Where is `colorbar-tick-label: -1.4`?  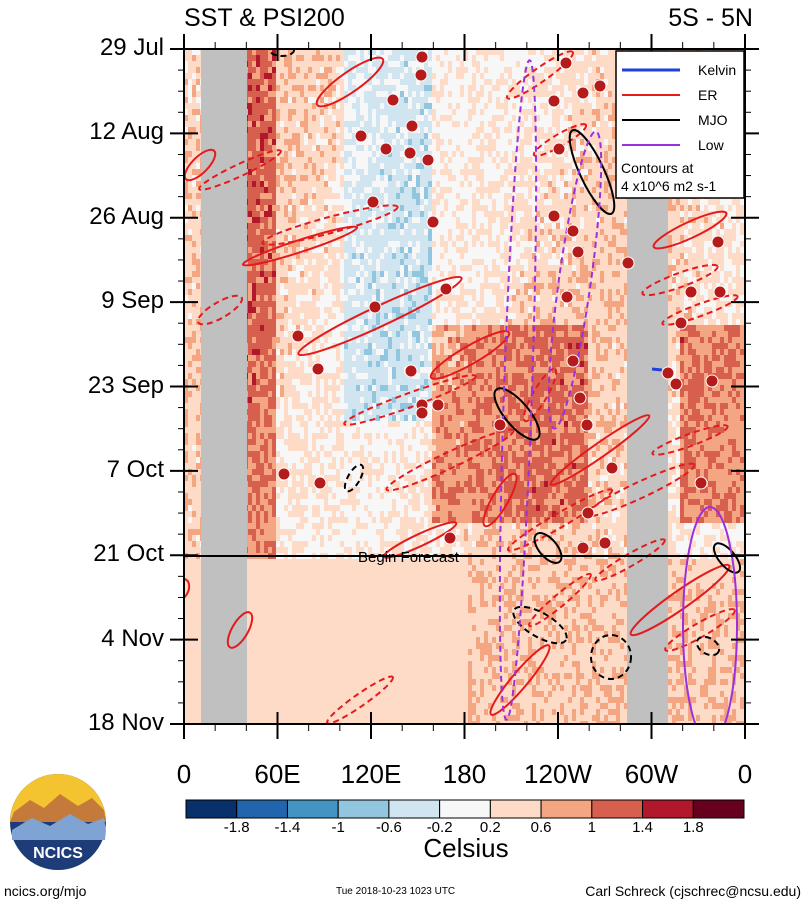 colorbar-tick-label: -1.4 is located at coordinates (287, 827).